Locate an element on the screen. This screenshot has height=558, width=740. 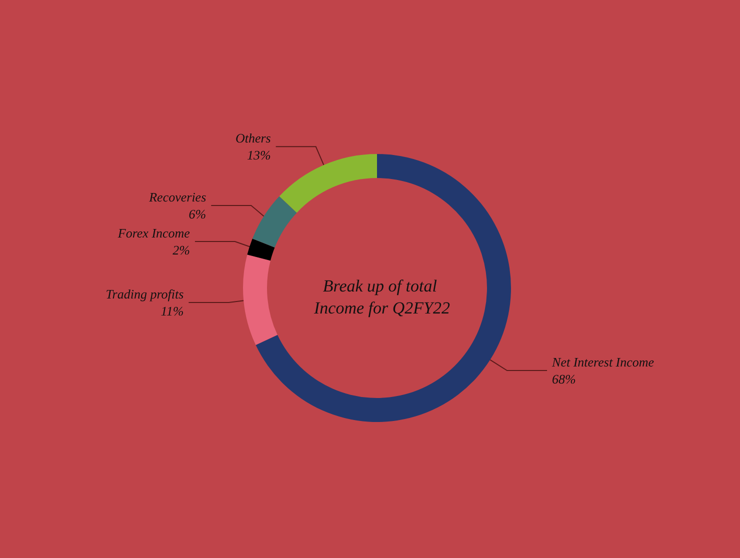
data-label: 68% is located at coordinates (564, 379).